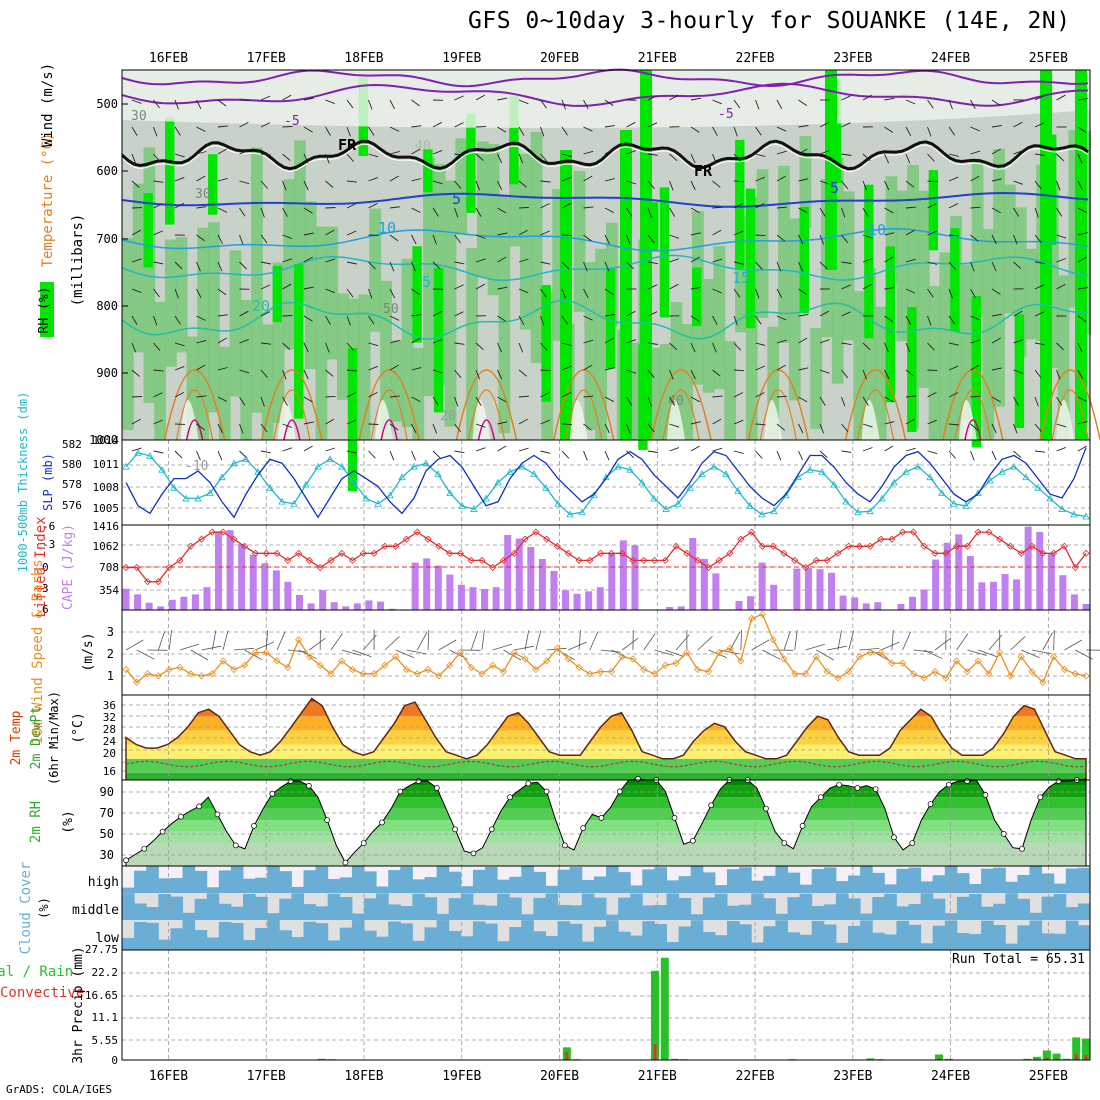 Image resolution: width=1100 pixels, height=1100 pixels. What do you see at coordinates (107, 792) in the screenshot?
I see `rh2m-tick-label: 90` at bounding box center [107, 792].